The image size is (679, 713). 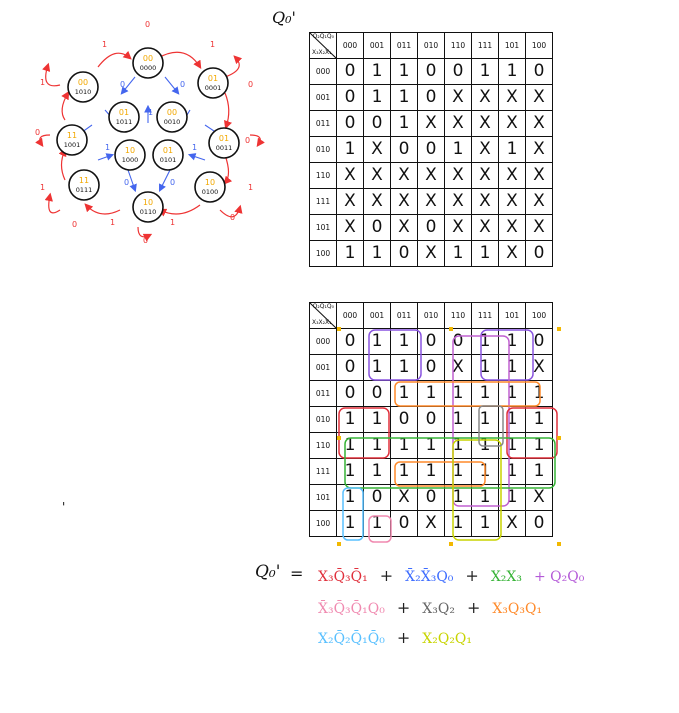 I want to click on map-row: 011 0 0 1 X X X X X, so click(x=431, y=123).